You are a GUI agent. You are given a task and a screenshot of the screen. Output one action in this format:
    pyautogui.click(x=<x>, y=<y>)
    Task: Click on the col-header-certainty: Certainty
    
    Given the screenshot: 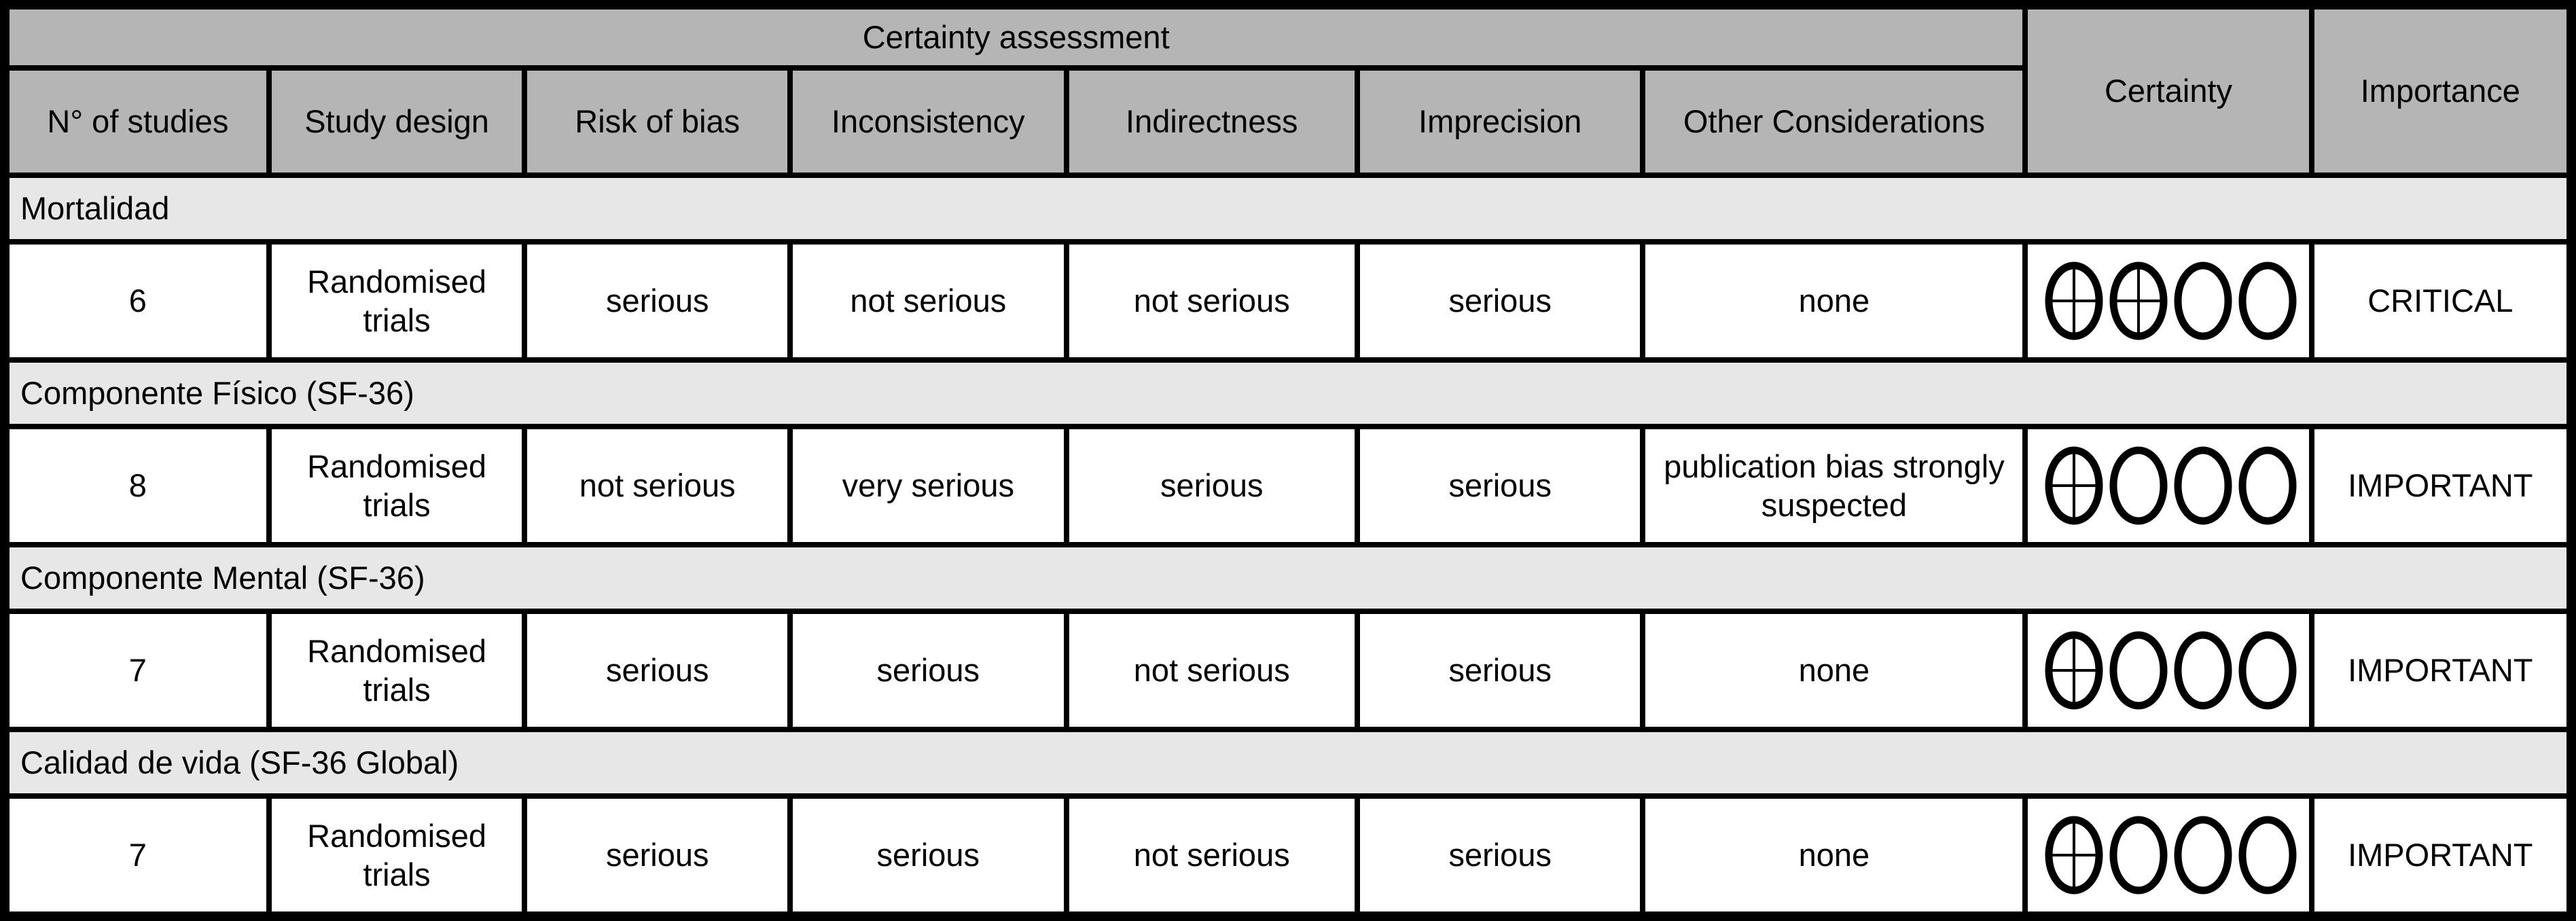 What is the action you would take?
    pyautogui.click(x=2168, y=90)
    